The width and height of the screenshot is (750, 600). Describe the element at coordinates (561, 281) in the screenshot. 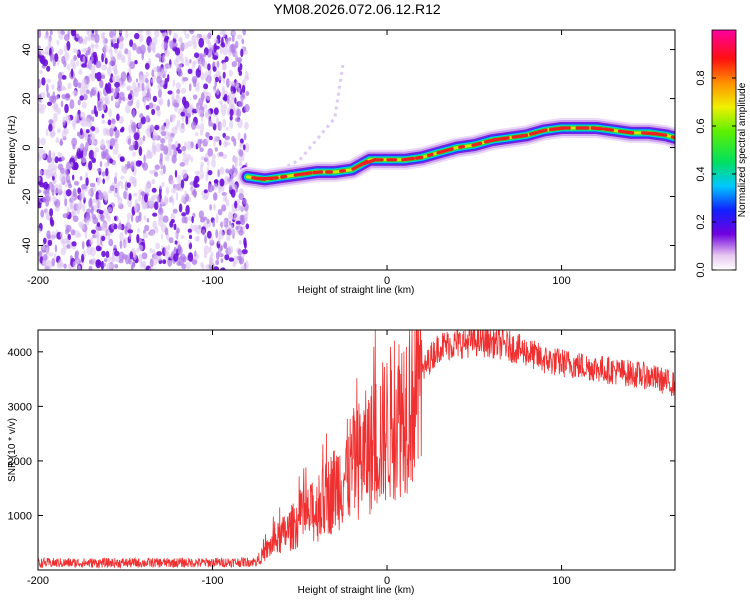

I see `x-tick-label: 100` at that location.